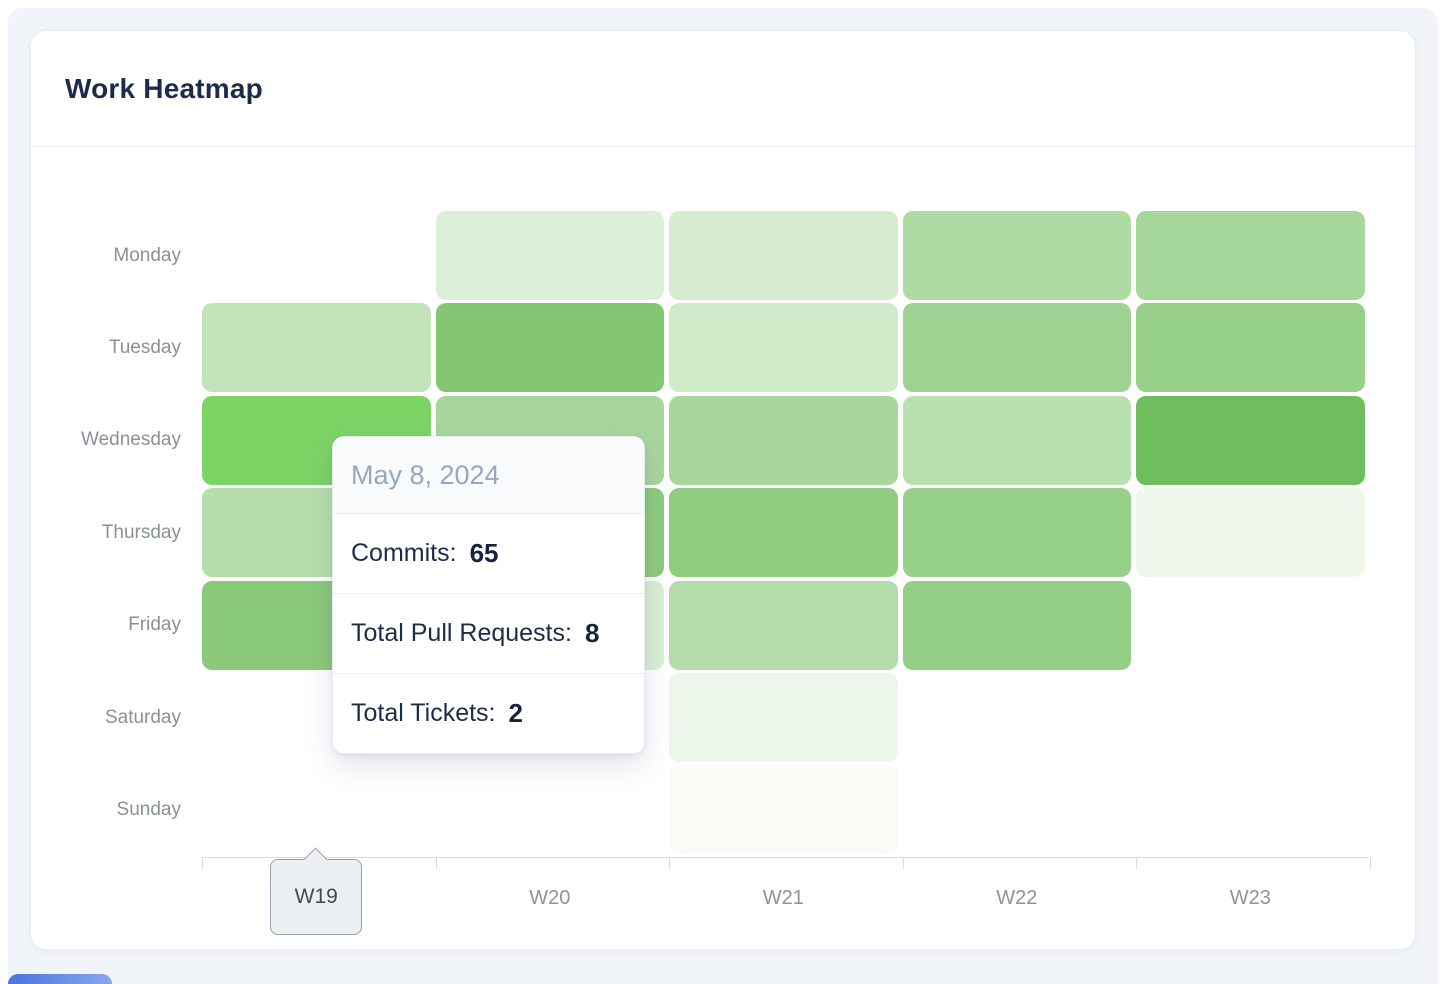 The image size is (1446, 984). I want to click on heatmap-cell-thursday-w22, so click(1016, 533).